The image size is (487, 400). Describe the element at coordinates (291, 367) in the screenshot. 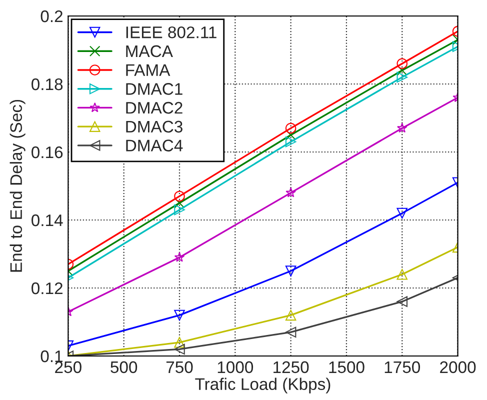

I see `x-tick-label: 1250` at that location.